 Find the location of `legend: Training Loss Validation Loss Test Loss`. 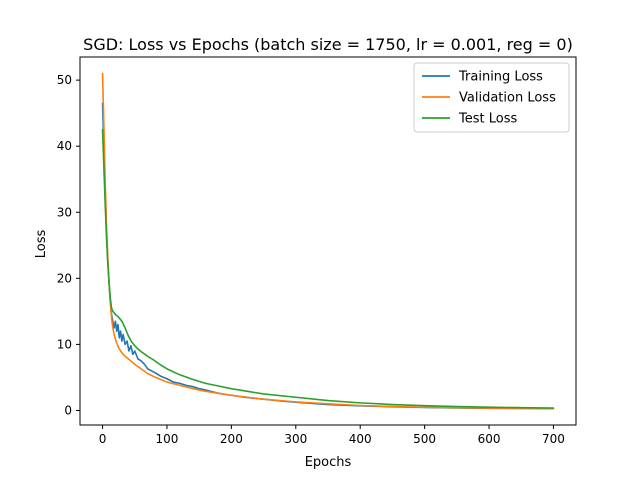

legend: Training Loss Validation Loss Test Loss is located at coordinates (491, 97).